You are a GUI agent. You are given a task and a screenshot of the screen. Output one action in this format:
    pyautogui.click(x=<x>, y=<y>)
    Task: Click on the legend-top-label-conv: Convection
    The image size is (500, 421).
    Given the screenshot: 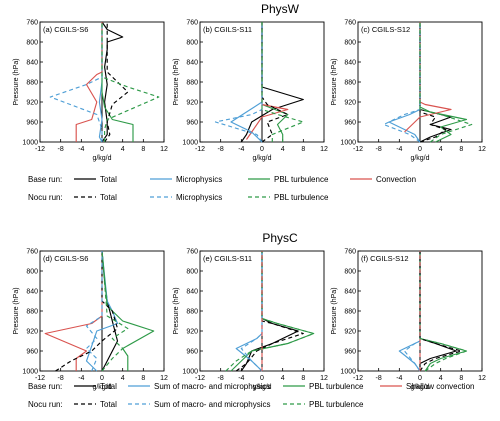 What is the action you would take?
    pyautogui.click(x=396, y=179)
    